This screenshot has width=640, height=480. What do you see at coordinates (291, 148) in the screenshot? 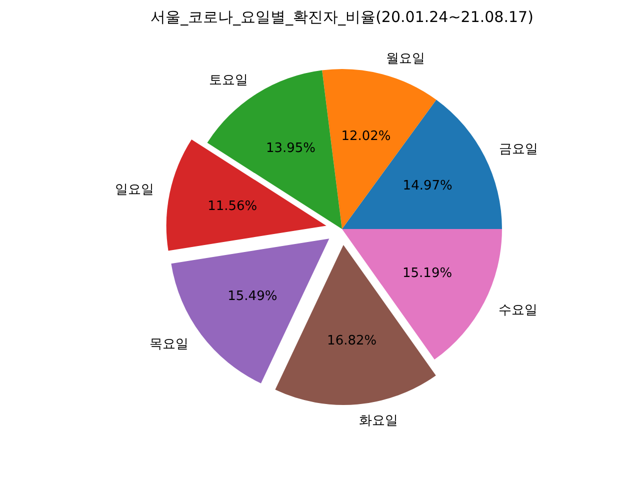
I see `data-label: 13.95%` at bounding box center [291, 148].